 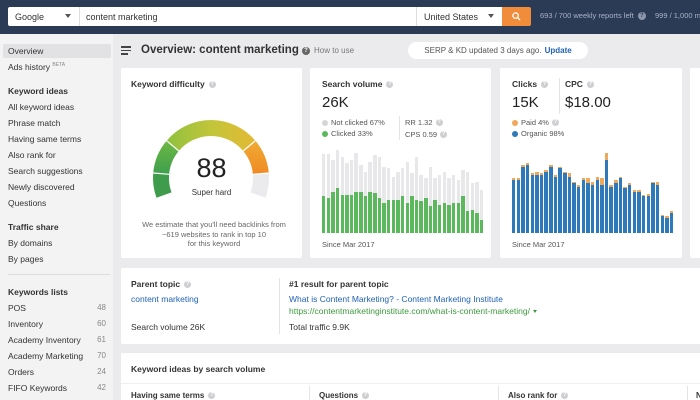 What do you see at coordinates (36, 67) in the screenshot?
I see `sidebar-item-ads-history: Ads history BETA` at bounding box center [36, 67].